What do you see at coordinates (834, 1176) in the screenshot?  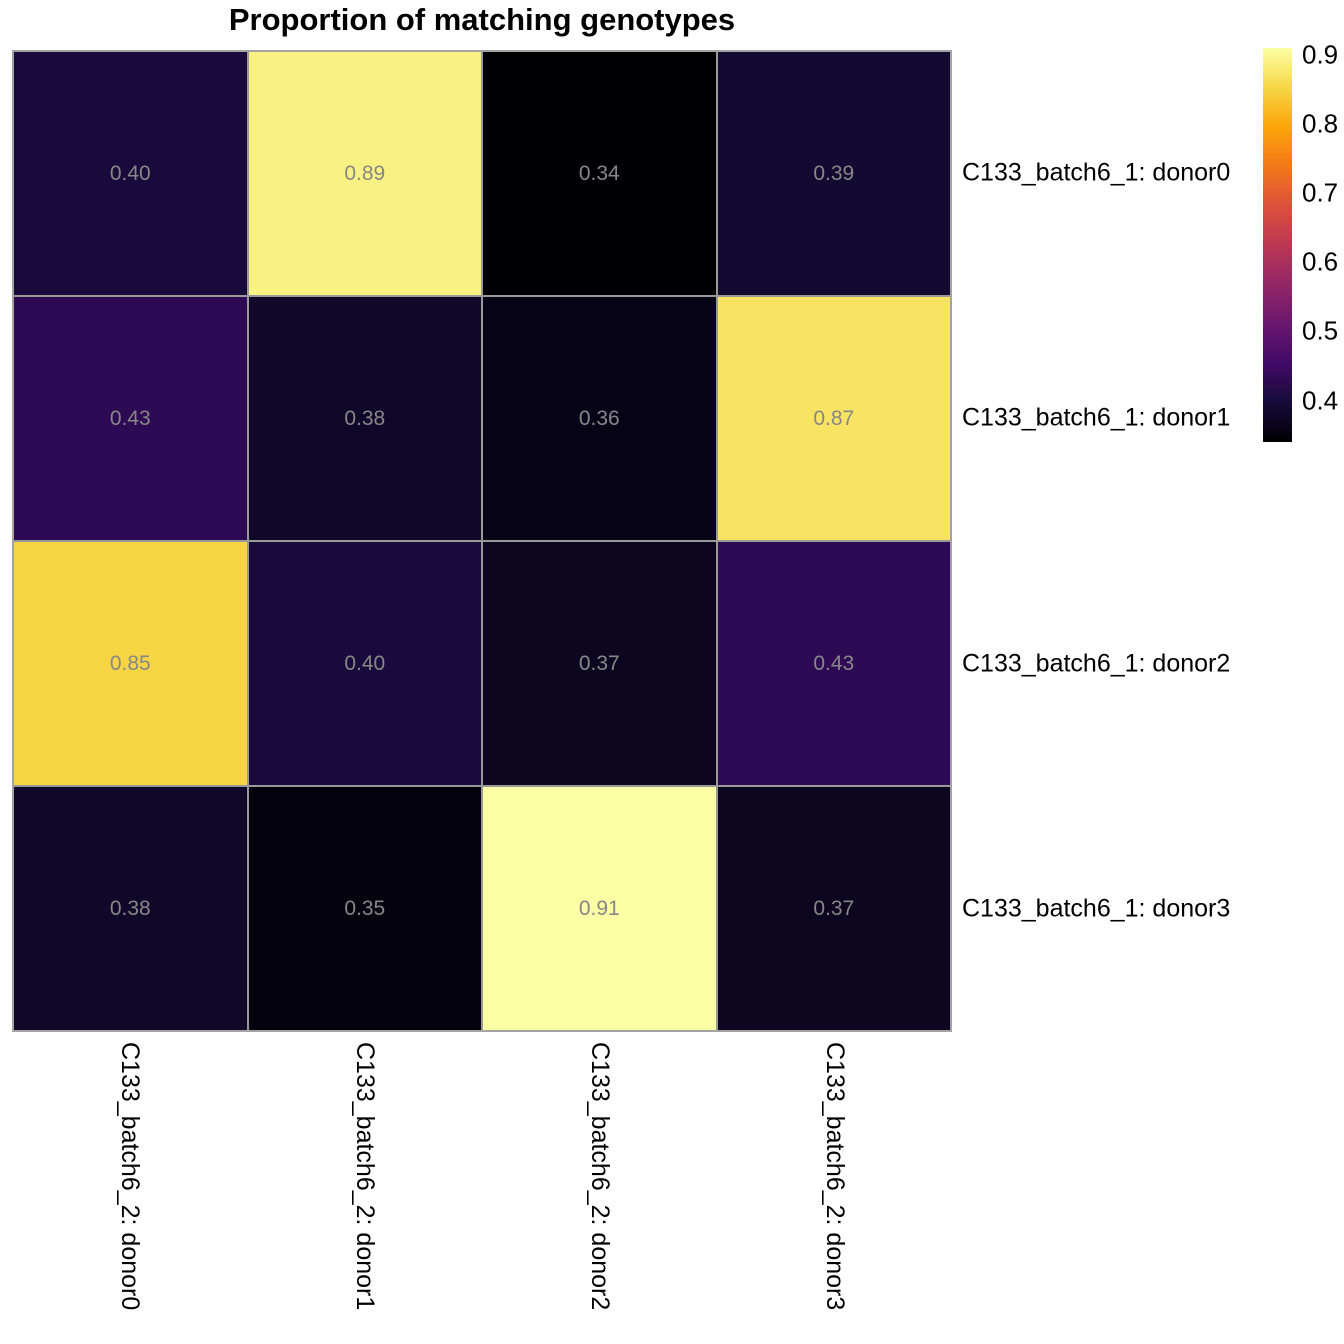 I see `col-label-3: C133_batch6_2: donor3` at bounding box center [834, 1176].